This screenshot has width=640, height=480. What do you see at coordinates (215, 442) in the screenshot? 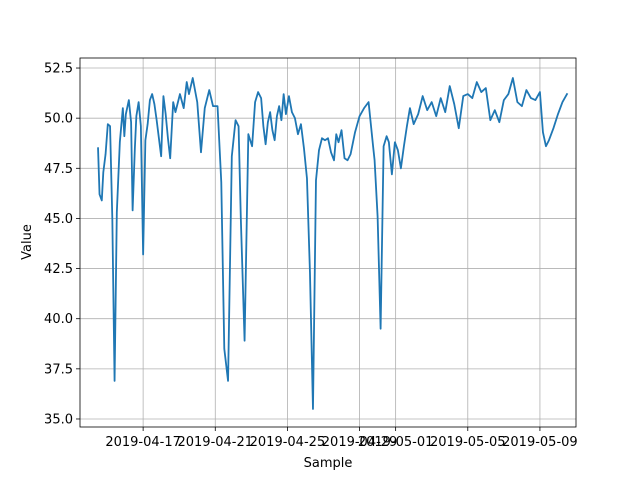
I see `x-tick-label: 2019-04-21` at bounding box center [215, 442].